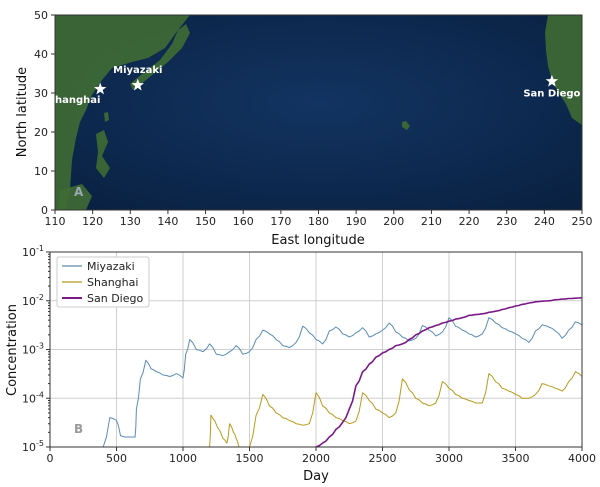 Image resolution: width=600 pixels, height=487 pixels. I want to click on map-x-tick-label: 210, so click(431, 221).